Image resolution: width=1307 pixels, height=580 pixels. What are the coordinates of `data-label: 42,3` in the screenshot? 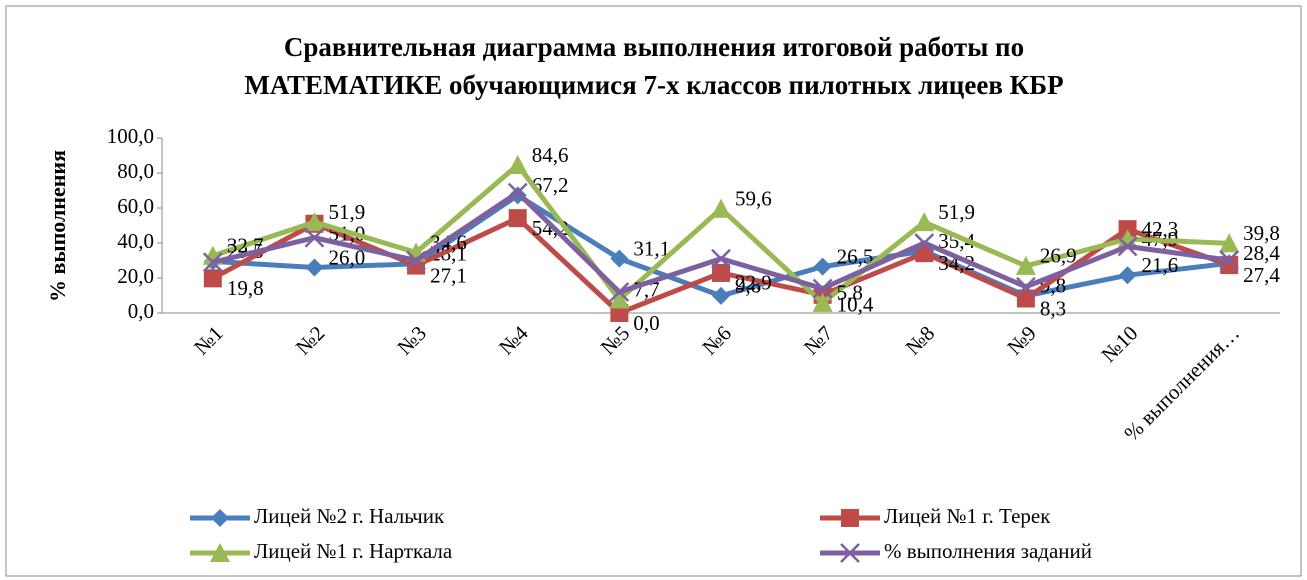 It's located at (1160, 229).